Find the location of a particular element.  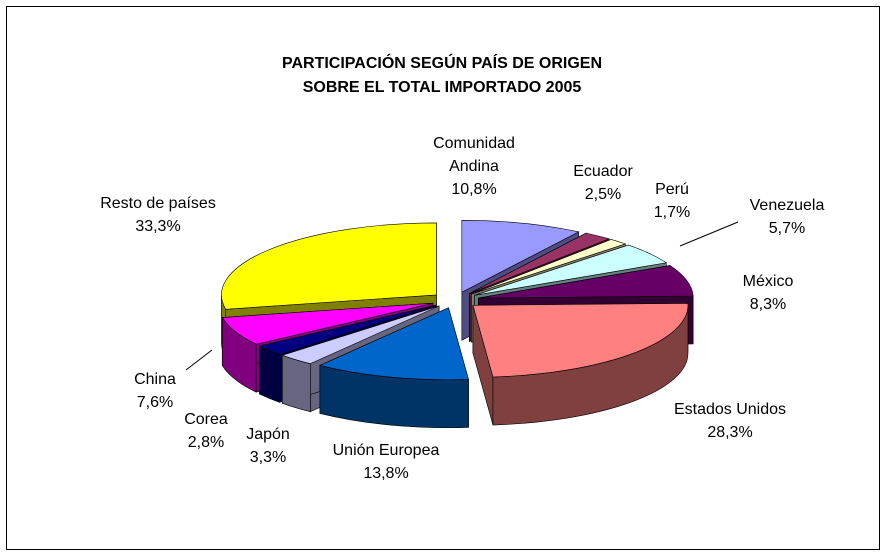

slice-label: Perú is located at coordinates (672, 189).